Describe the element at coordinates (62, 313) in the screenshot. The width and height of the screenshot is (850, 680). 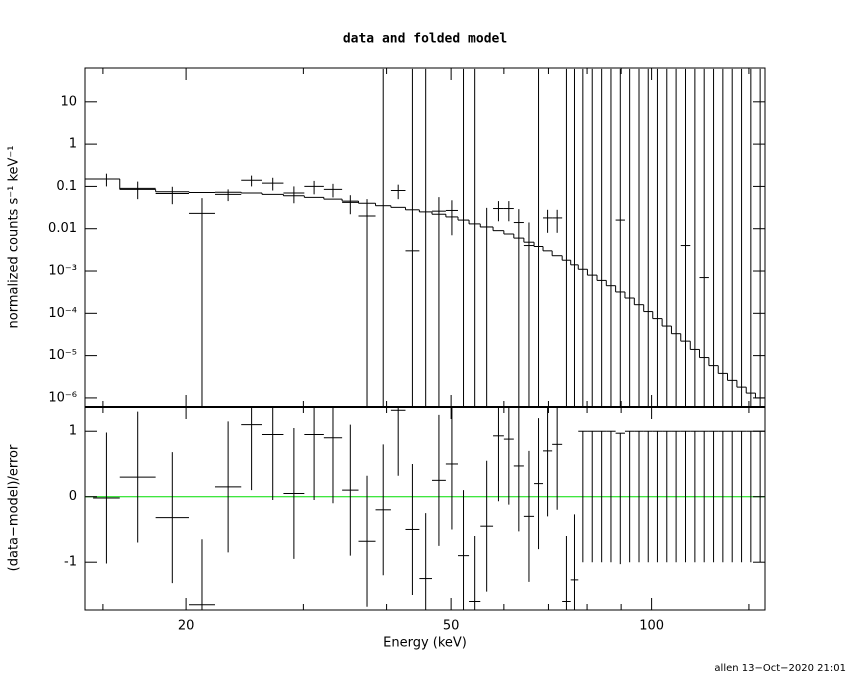
I see `y-tick-label: 10⁻⁴` at that location.